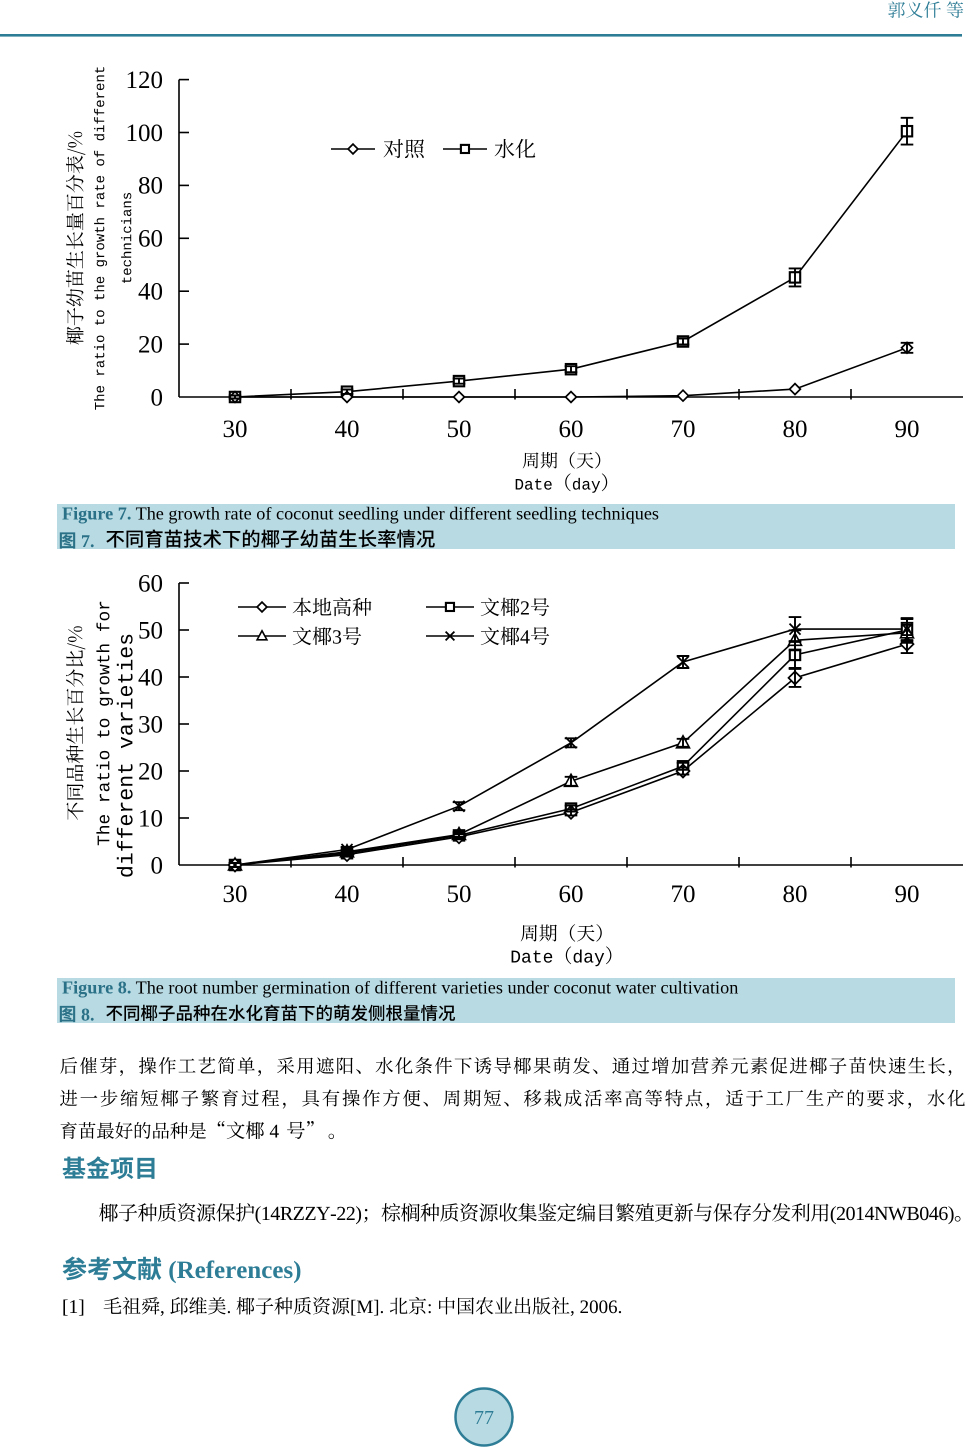 This screenshot has height=1448, width=968. I want to click on svg-text: 120, so click(145, 80).